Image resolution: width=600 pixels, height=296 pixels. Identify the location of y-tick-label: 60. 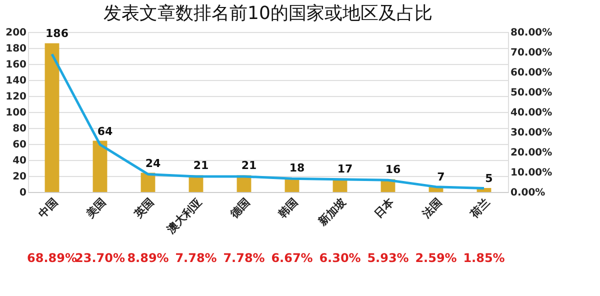
(19, 145).